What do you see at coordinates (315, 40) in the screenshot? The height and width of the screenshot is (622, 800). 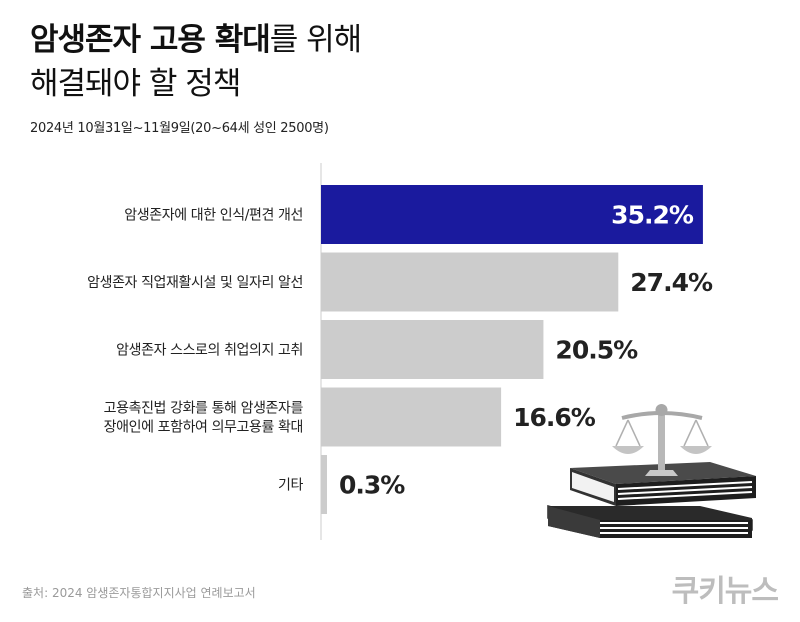 I see `title-regular-part: 를 위해` at bounding box center [315, 40].